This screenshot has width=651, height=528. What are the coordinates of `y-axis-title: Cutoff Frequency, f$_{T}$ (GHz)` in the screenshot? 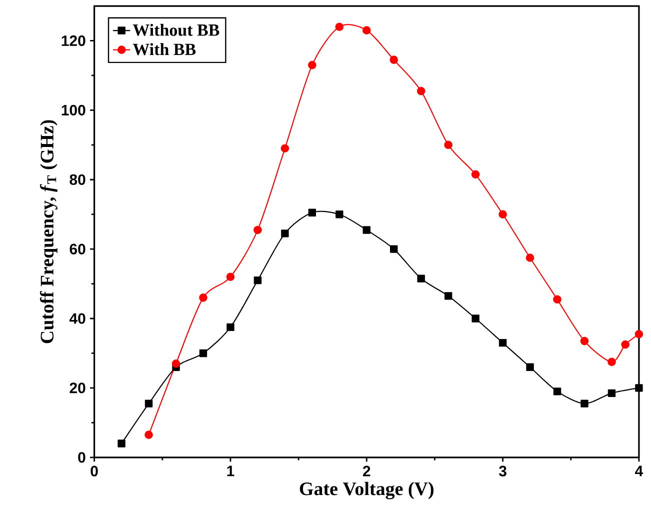 It's located at (49, 232).